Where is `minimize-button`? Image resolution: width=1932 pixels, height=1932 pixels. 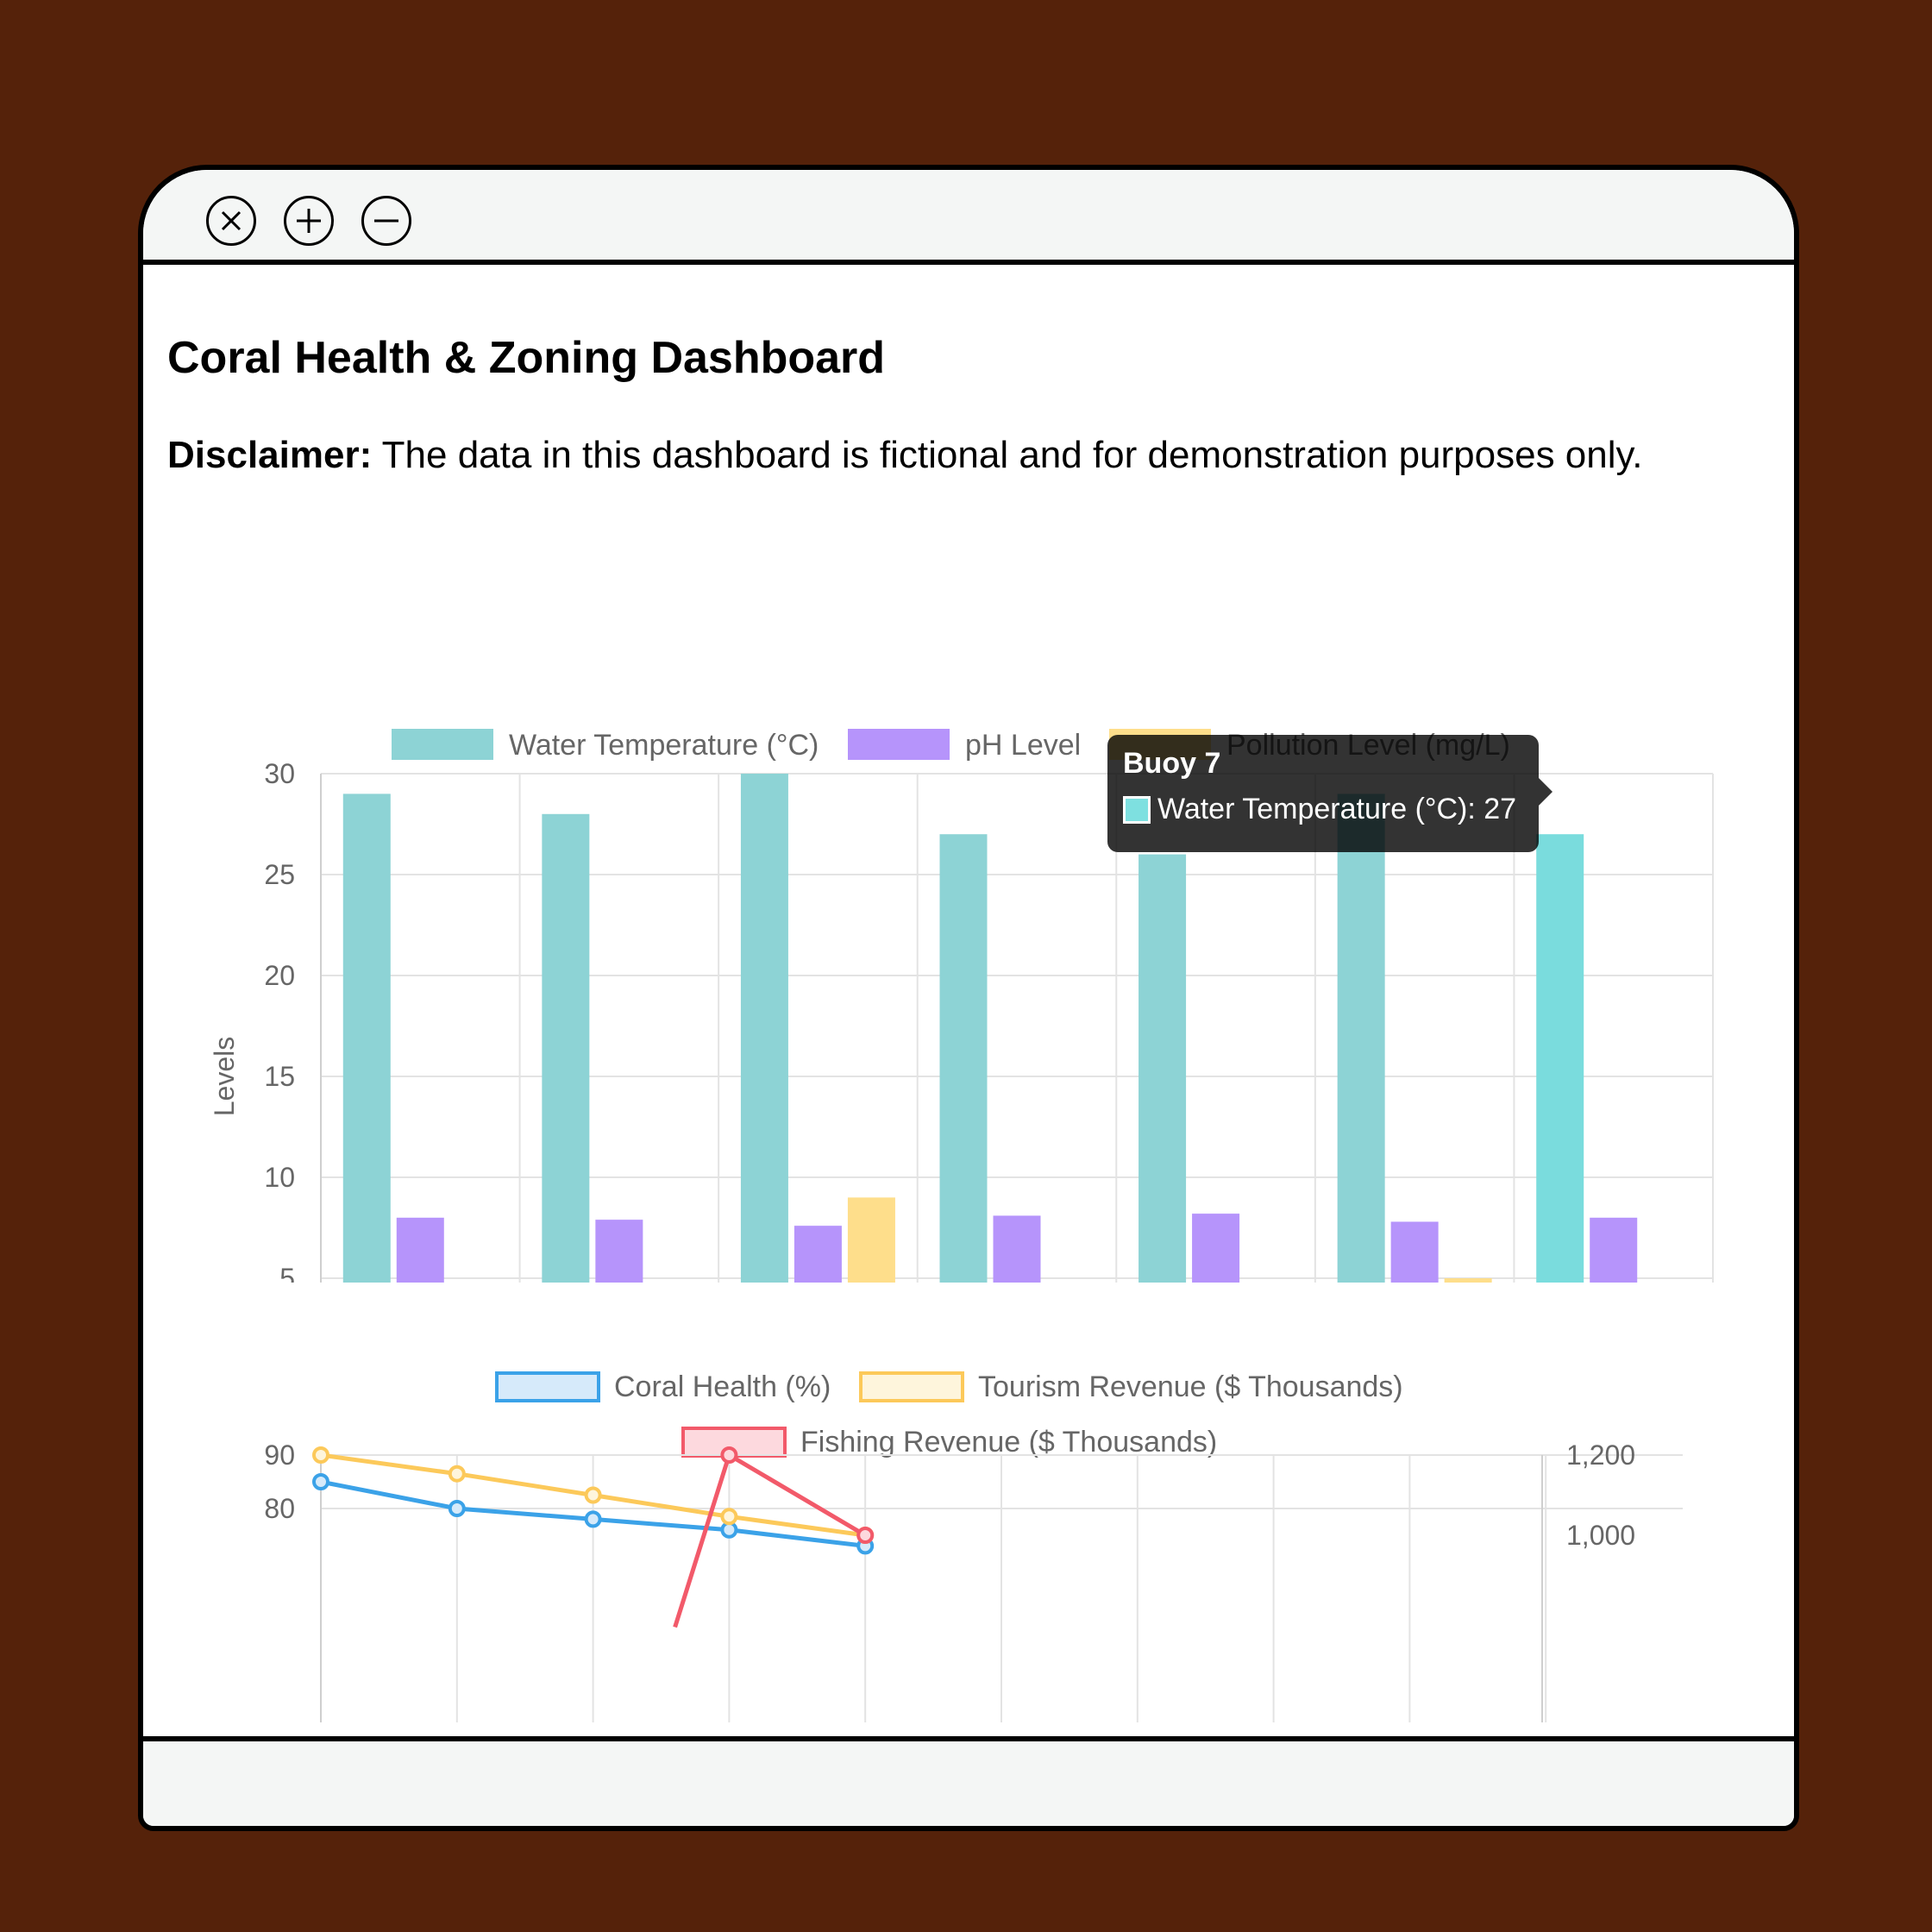 minimize-button is located at coordinates (386, 221).